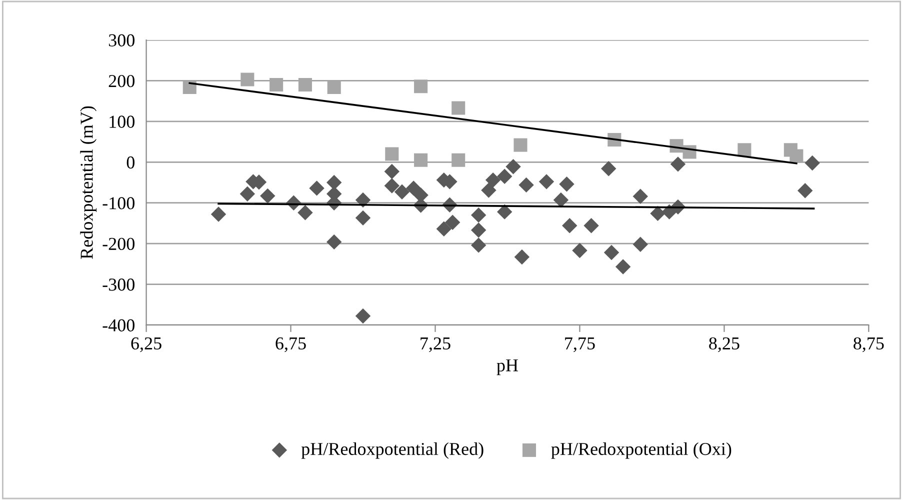 Image resolution: width=903 pixels, height=500 pixels. Describe the element at coordinates (641, 450) in the screenshot. I see `legend-label: pH/Redoxpotential (Oxi)` at that location.